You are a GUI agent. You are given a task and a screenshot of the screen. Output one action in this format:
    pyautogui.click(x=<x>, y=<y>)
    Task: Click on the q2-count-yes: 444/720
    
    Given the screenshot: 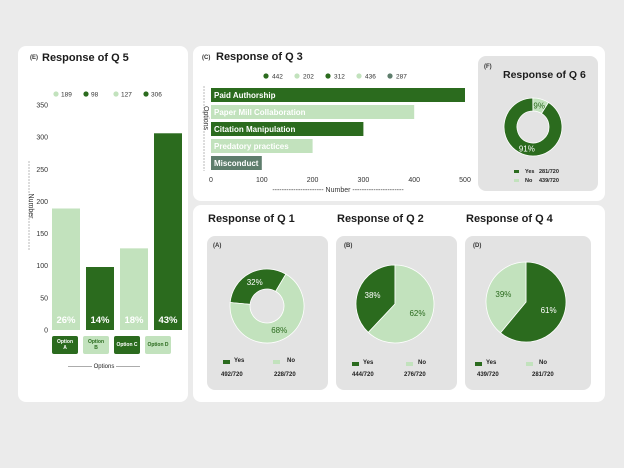 What is the action you would take?
    pyautogui.click(x=363, y=375)
    